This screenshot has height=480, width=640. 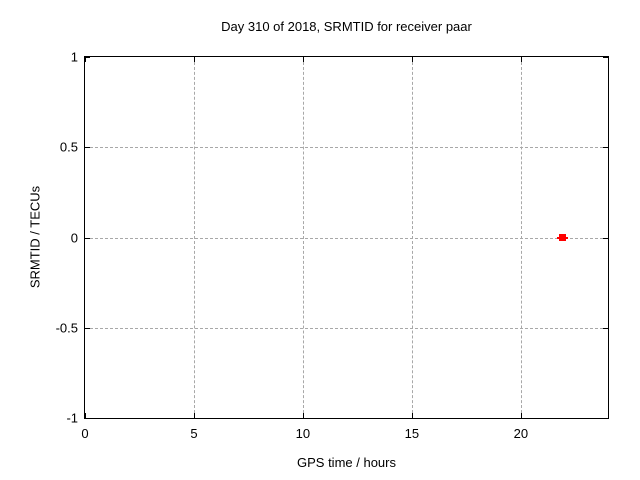 I want to click on y-tick-label: 0.5, so click(x=68, y=147).